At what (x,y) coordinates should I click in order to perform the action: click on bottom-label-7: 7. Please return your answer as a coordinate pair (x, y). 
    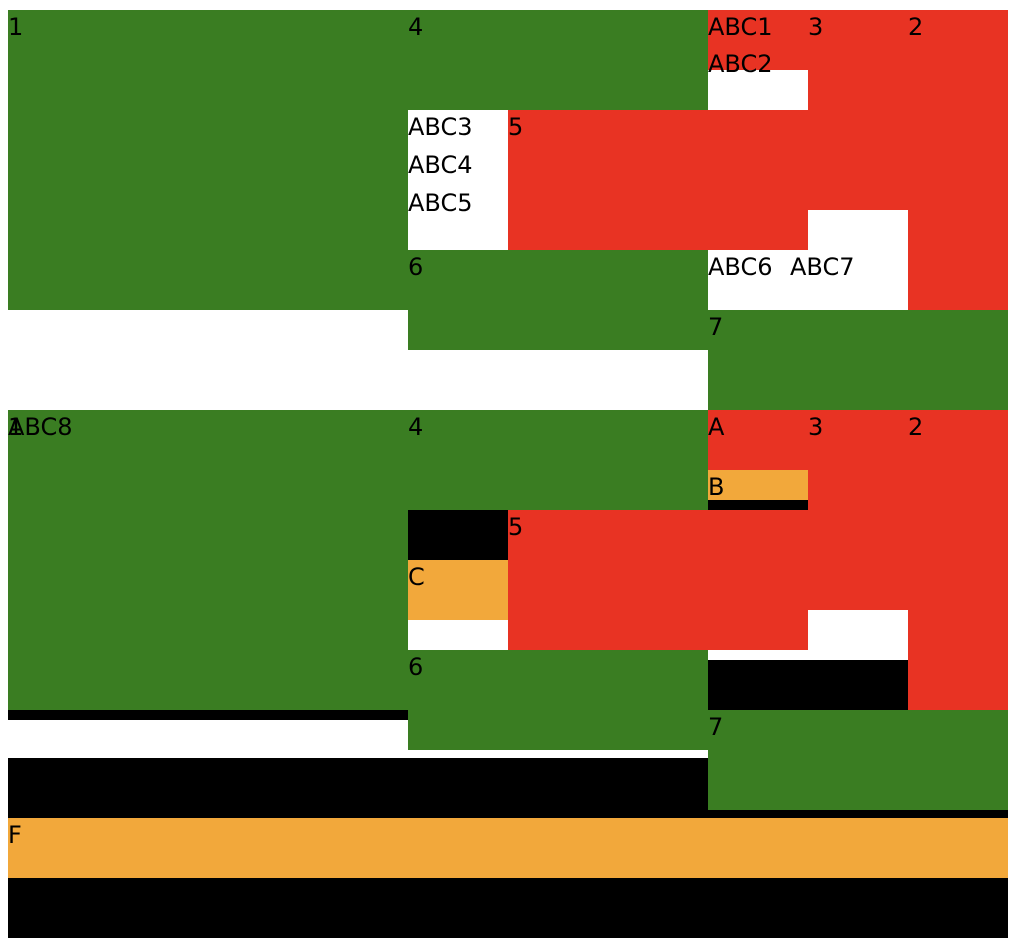
    Looking at the image, I should click on (716, 727).